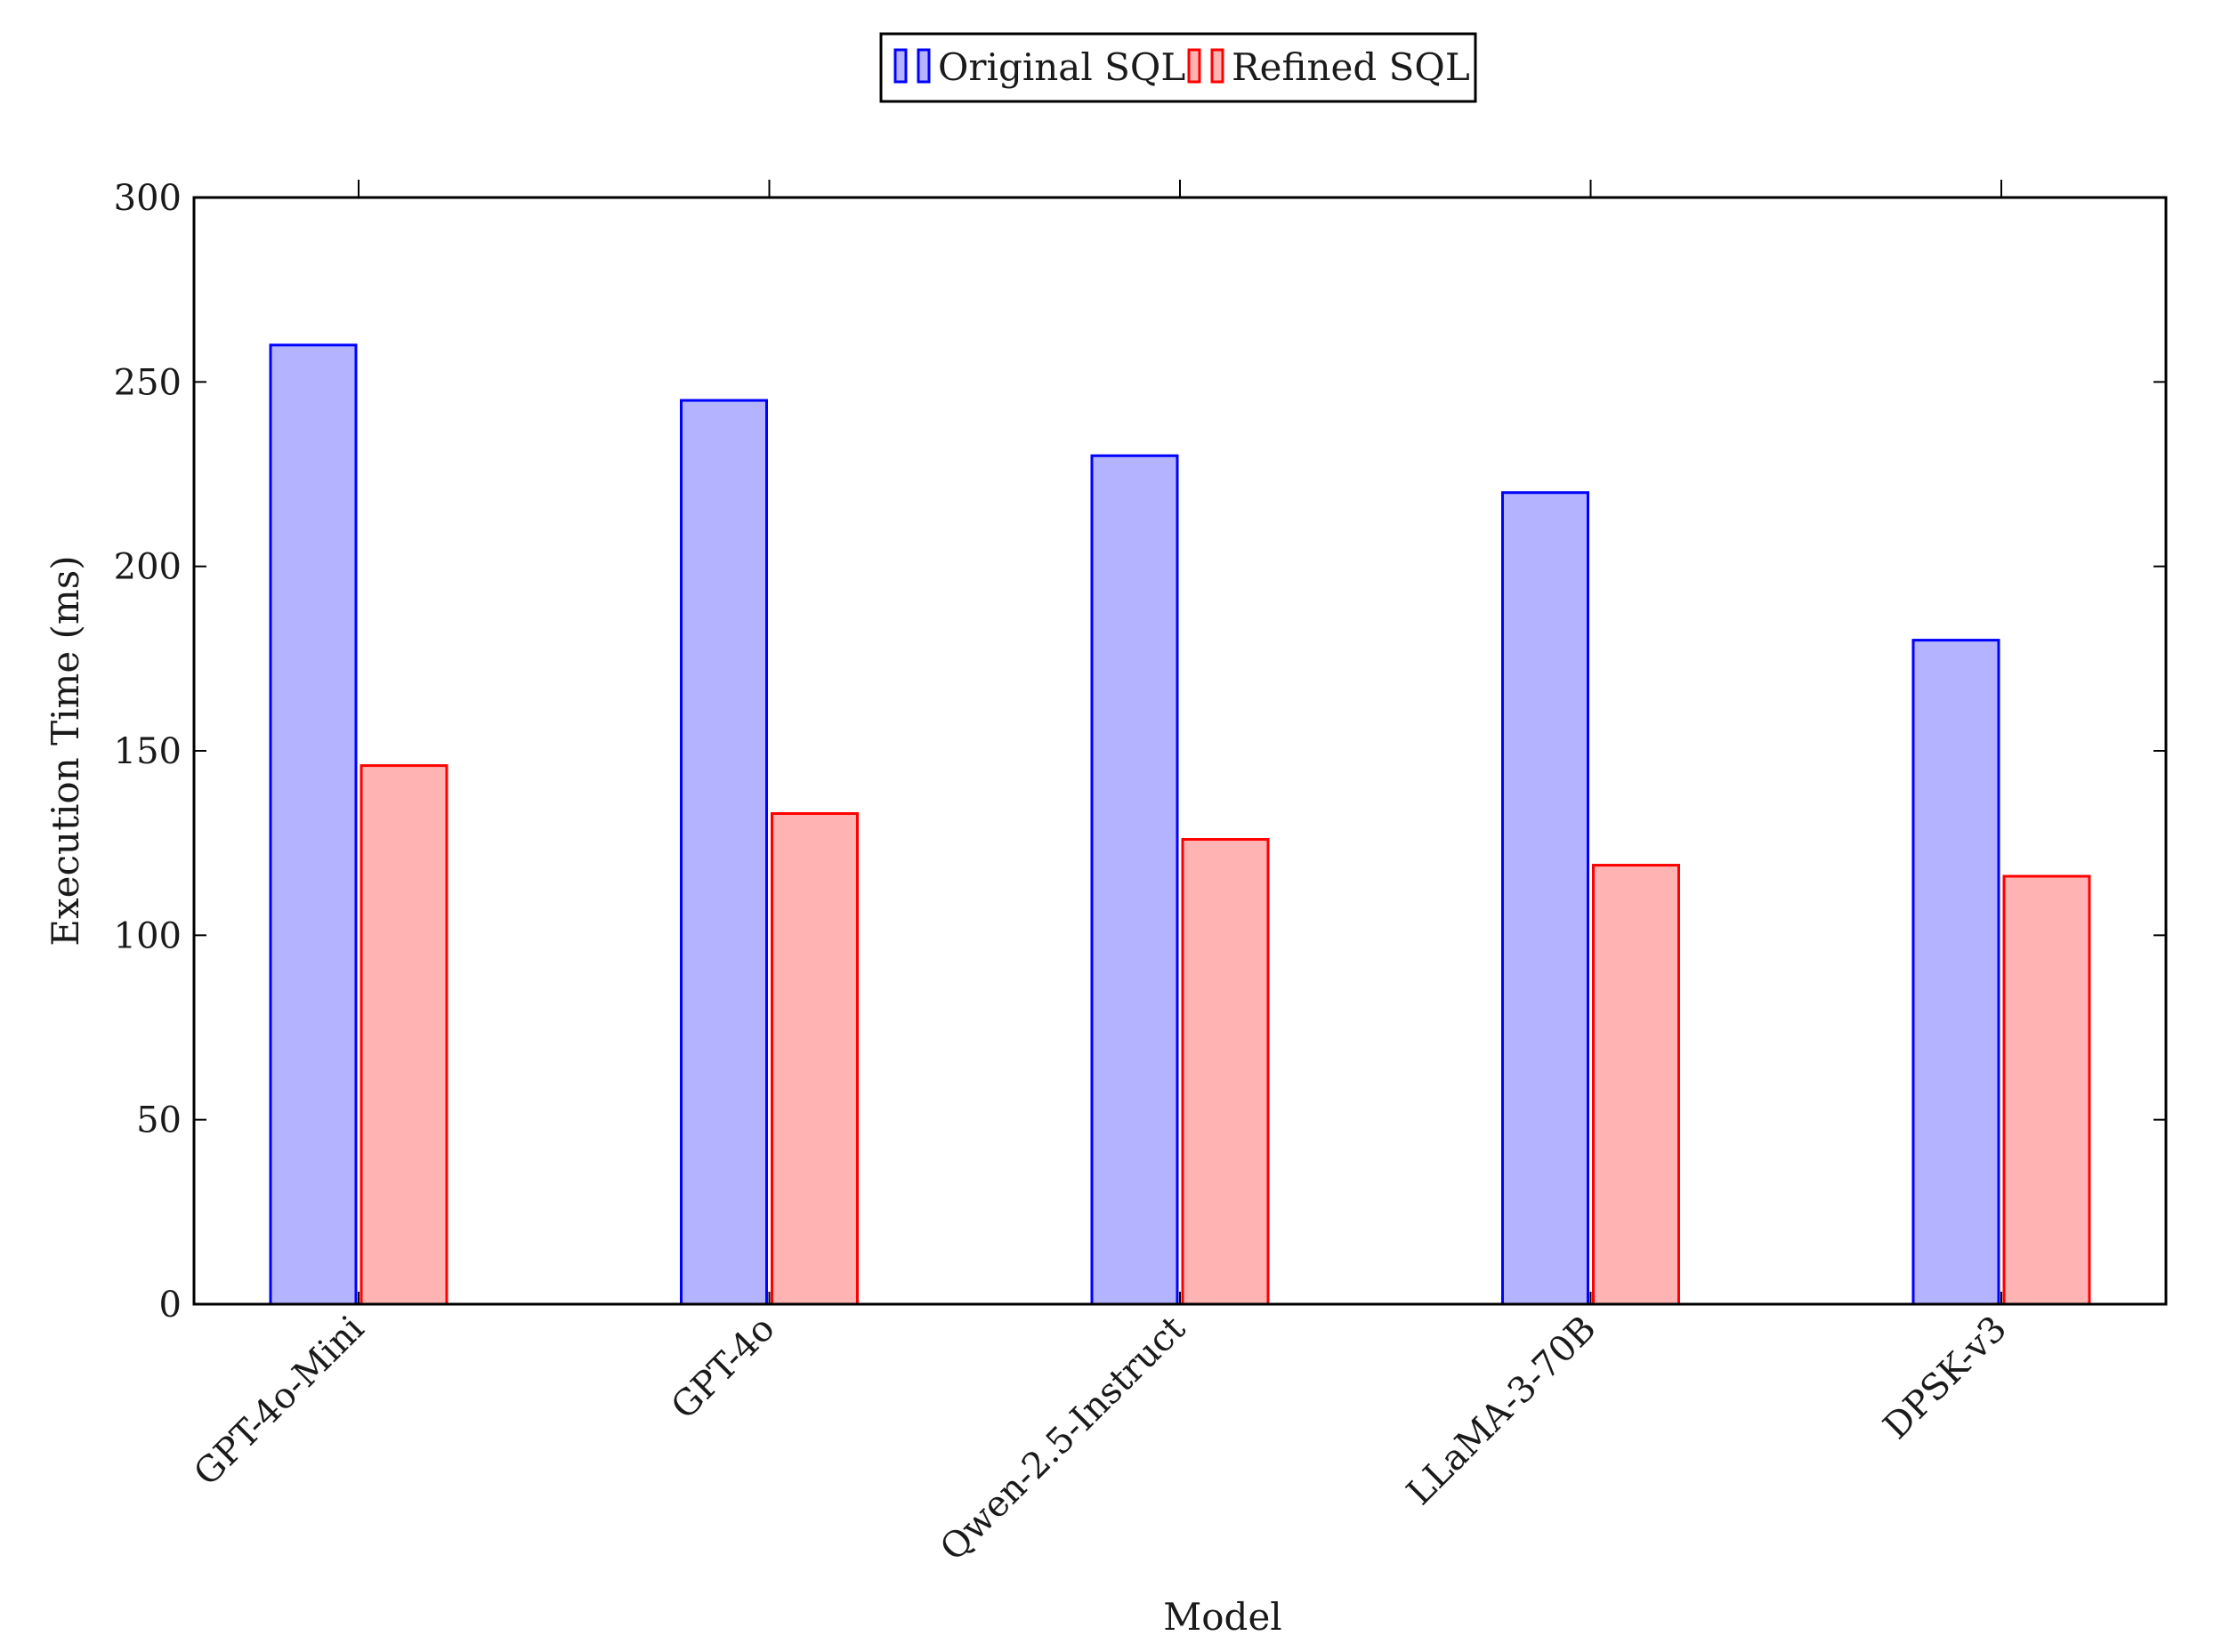 The width and height of the screenshot is (2214, 1652). I want to click on legend-box, so click(1178, 68).